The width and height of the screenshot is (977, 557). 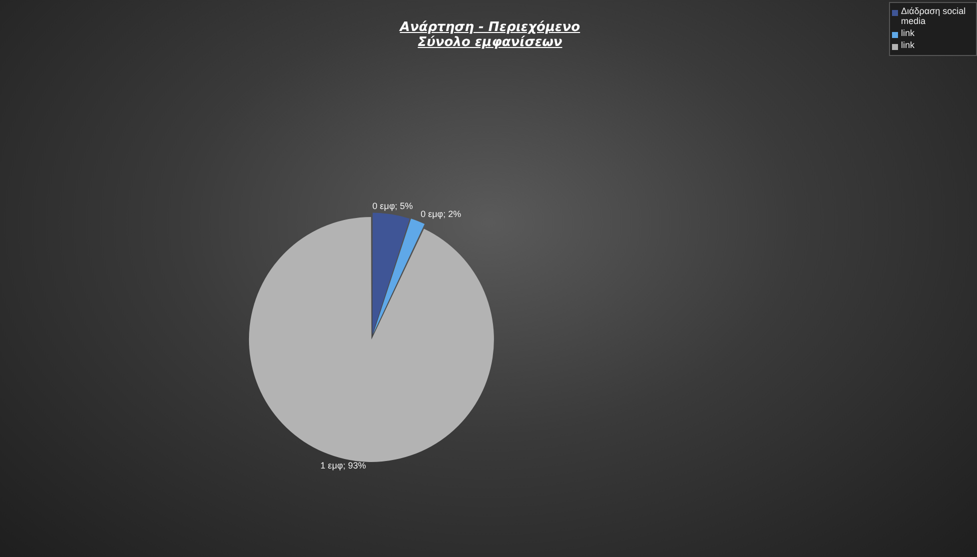 I want to click on data-label: 0 εμφ; 5%, so click(x=392, y=206).